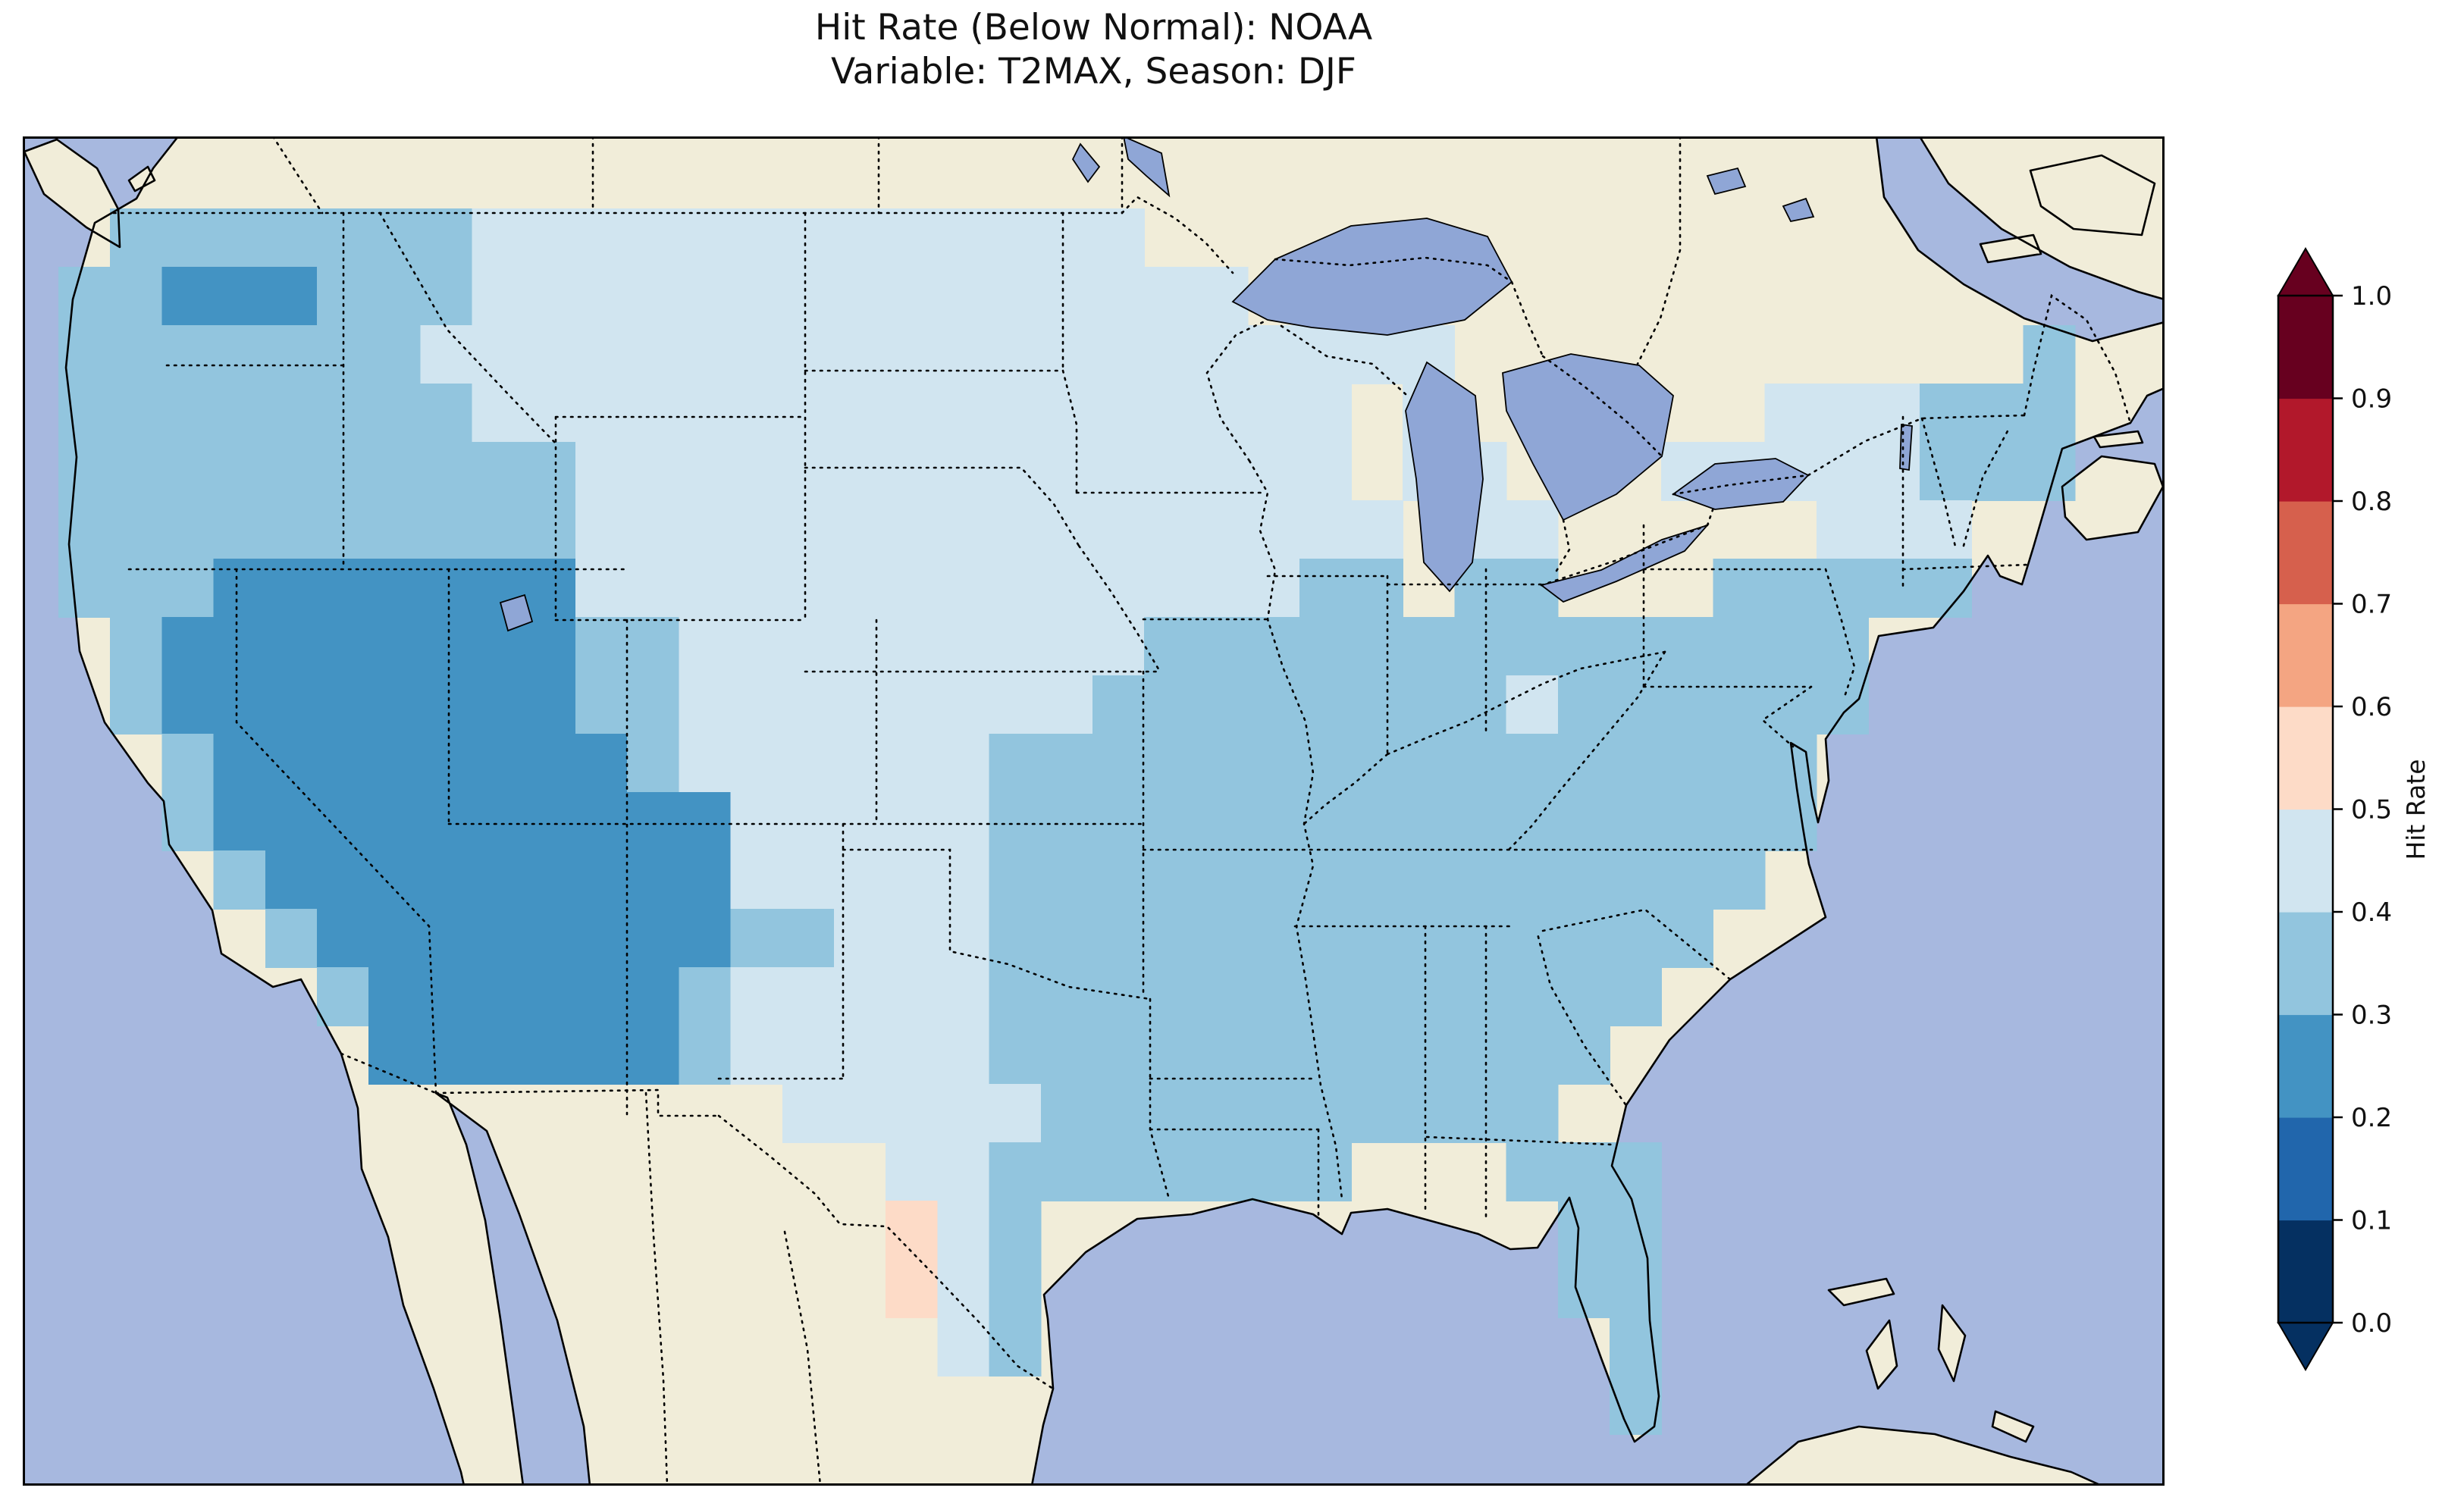 The image size is (2464, 1494). What do you see at coordinates (1923, 1456) in the screenshot?
I see `cuba` at bounding box center [1923, 1456].